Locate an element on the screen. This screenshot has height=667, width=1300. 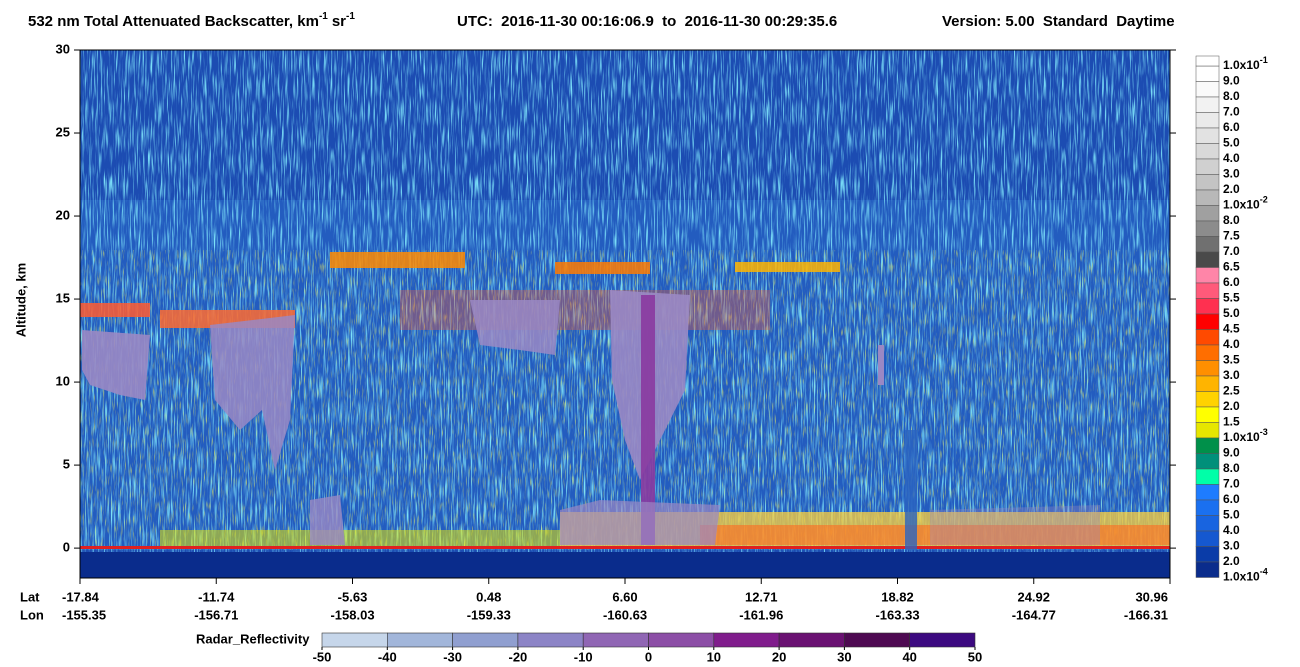
title-text: 532 nm Total Attenuated Backscatter, km is located at coordinates (173, 21).